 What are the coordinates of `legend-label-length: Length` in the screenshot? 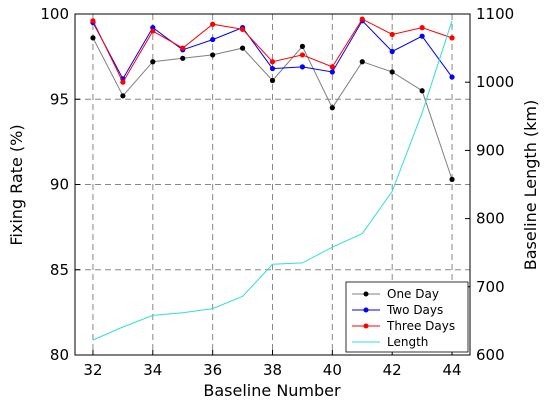 It's located at (407, 342).